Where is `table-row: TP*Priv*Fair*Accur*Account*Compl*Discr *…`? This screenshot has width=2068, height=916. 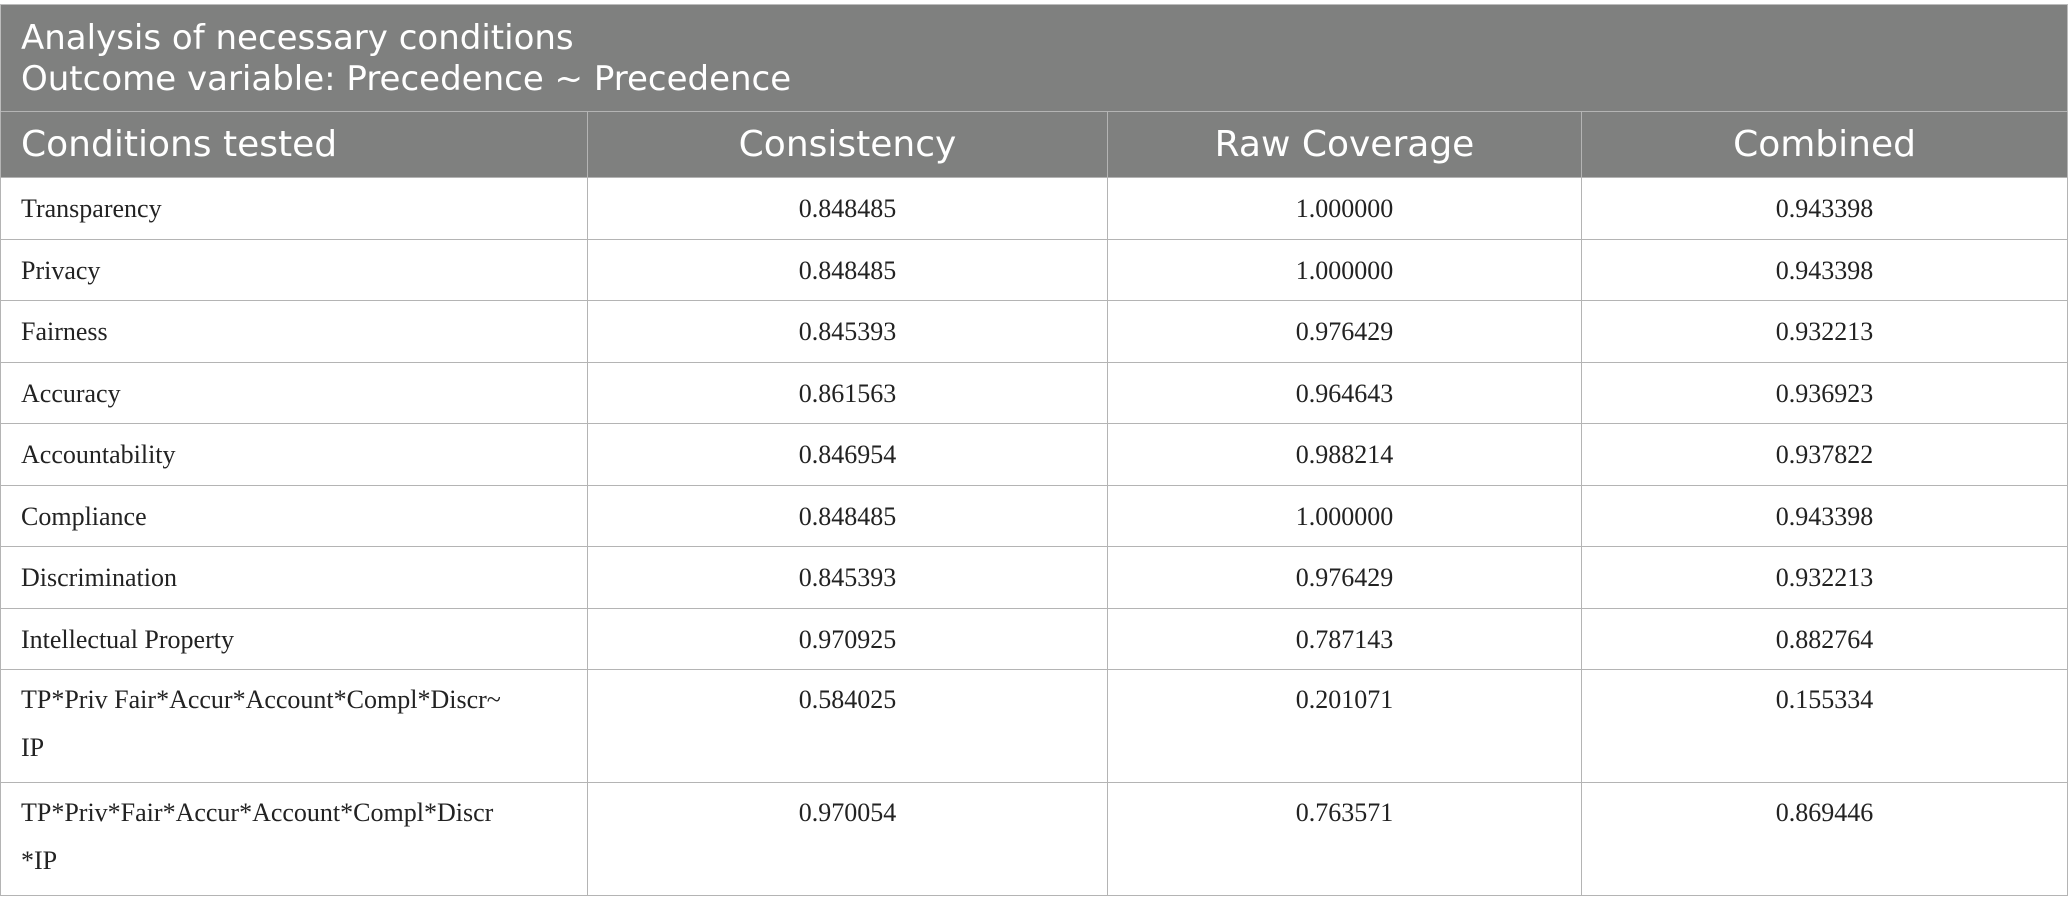
table-row: TP*Priv*Fair*Accur*Account*Compl*Discr *… is located at coordinates (1034, 839).